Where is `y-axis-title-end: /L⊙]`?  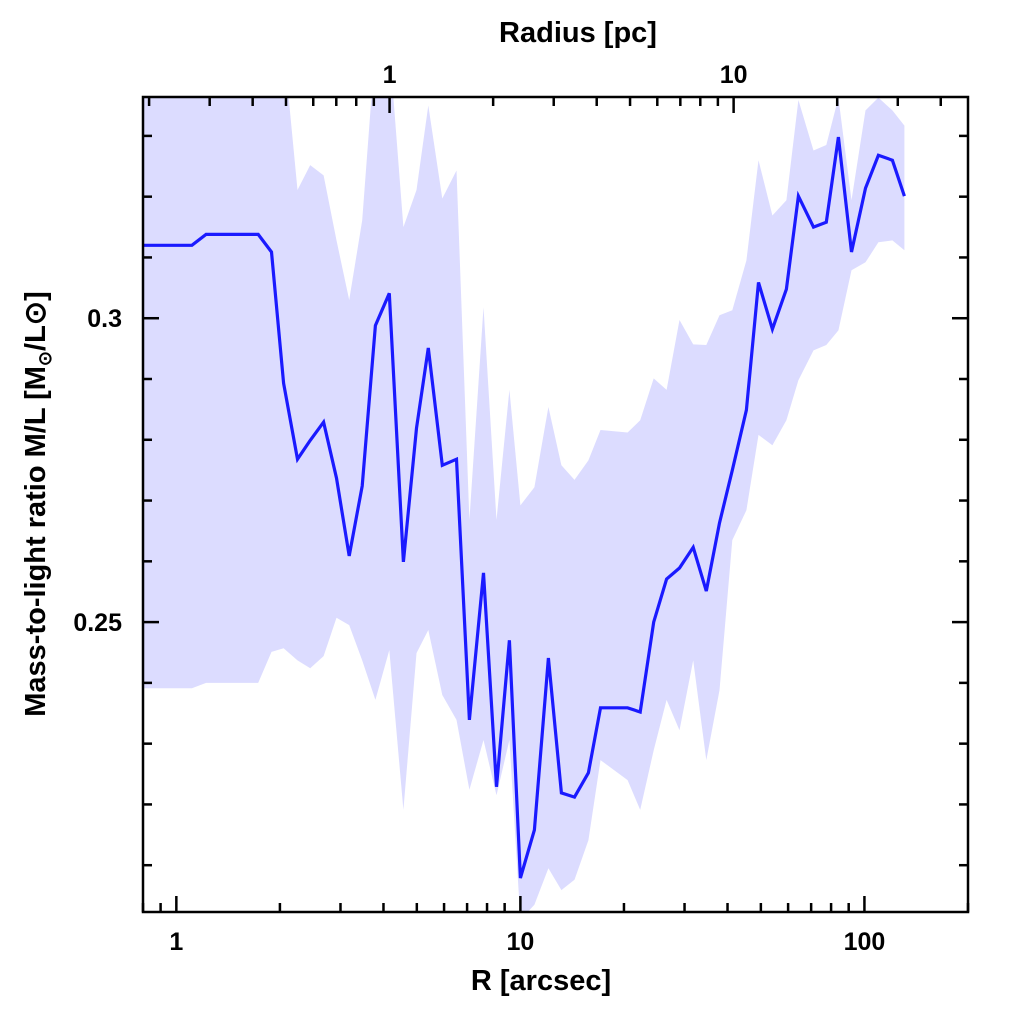
y-axis-title-end: /L⊙] is located at coordinates (36, 321).